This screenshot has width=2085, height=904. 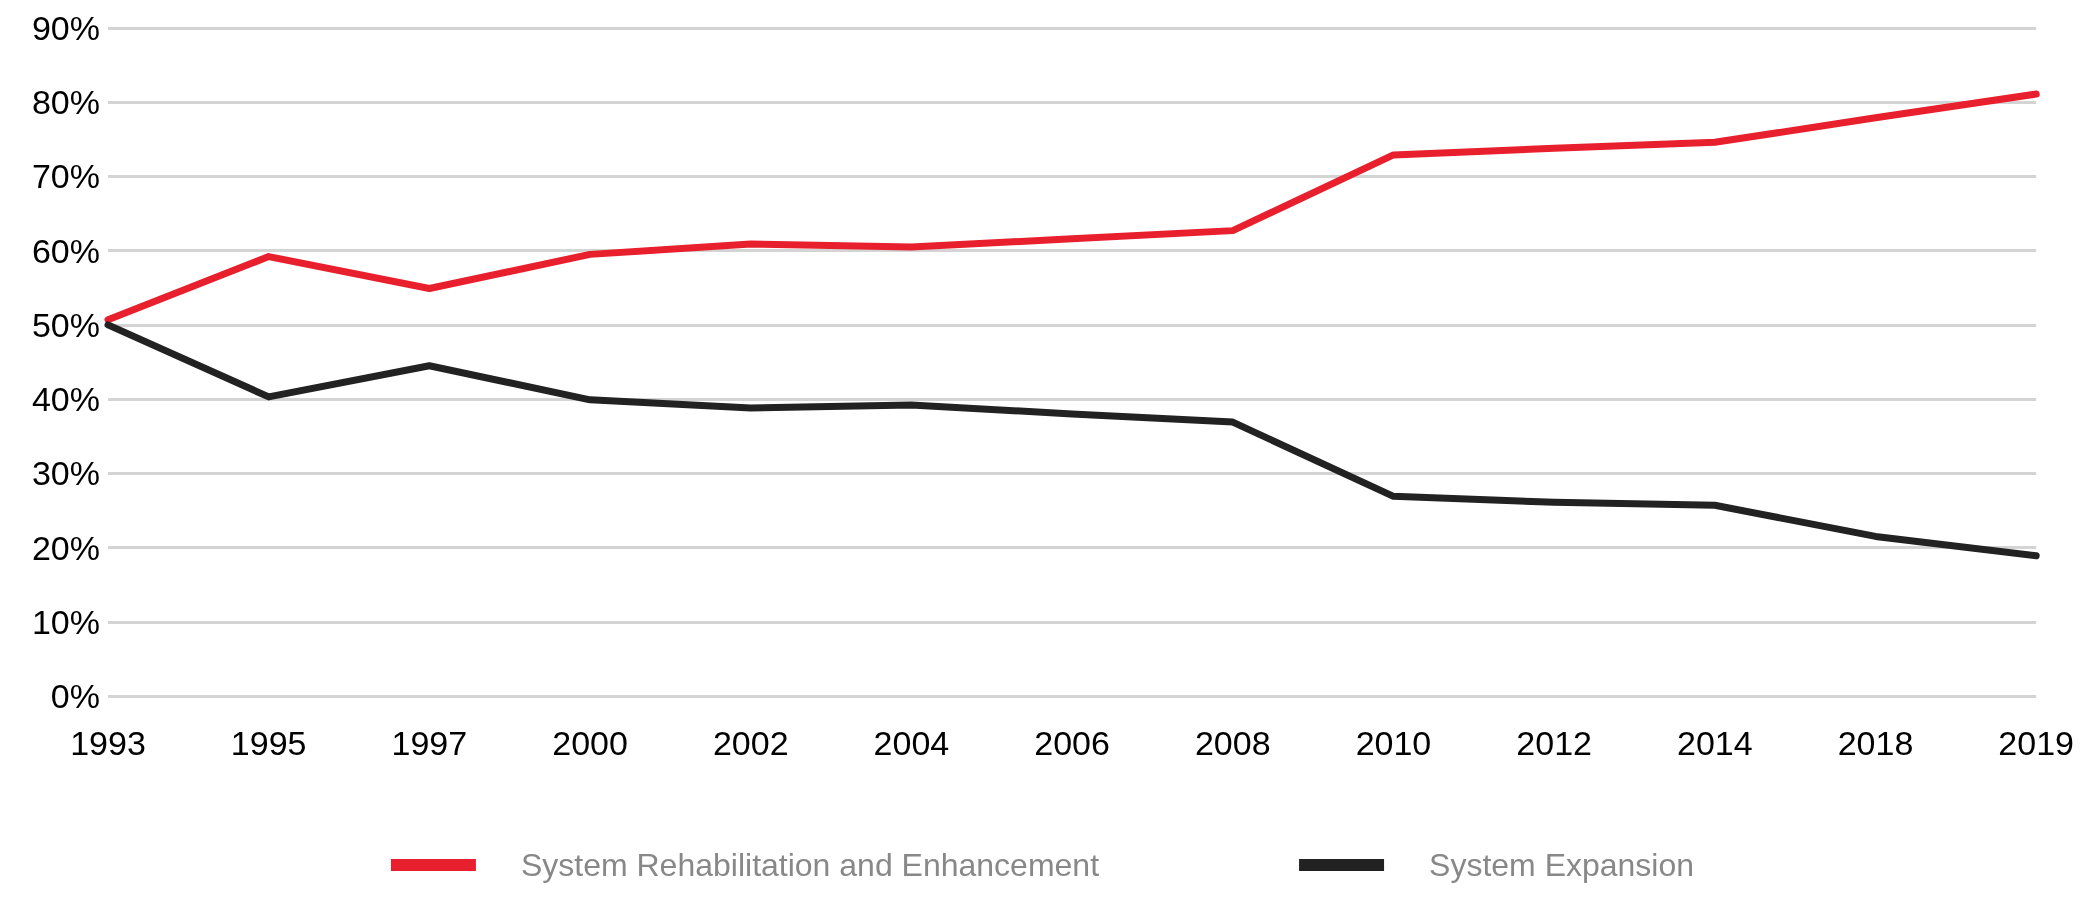 What do you see at coordinates (65, 547) in the screenshot?
I see `y-tick-label: 20%` at bounding box center [65, 547].